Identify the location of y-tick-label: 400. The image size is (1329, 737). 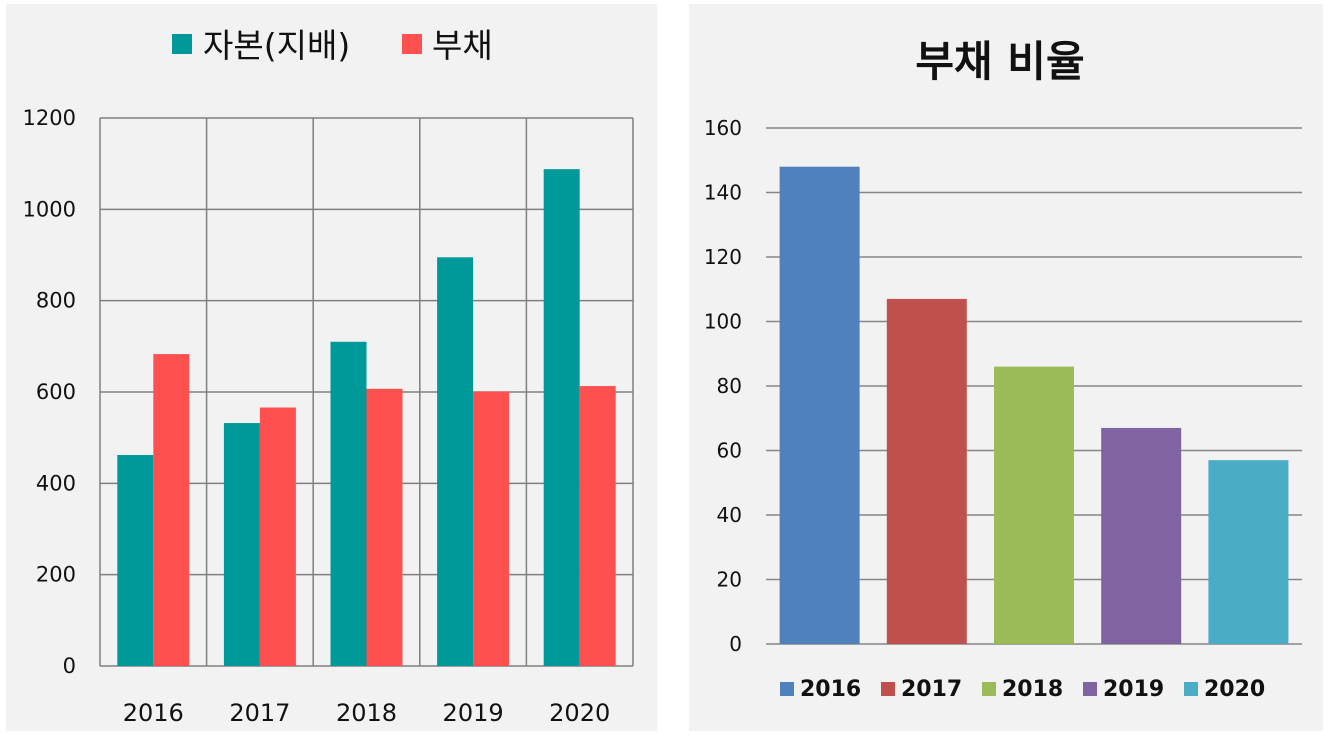
(56, 483).